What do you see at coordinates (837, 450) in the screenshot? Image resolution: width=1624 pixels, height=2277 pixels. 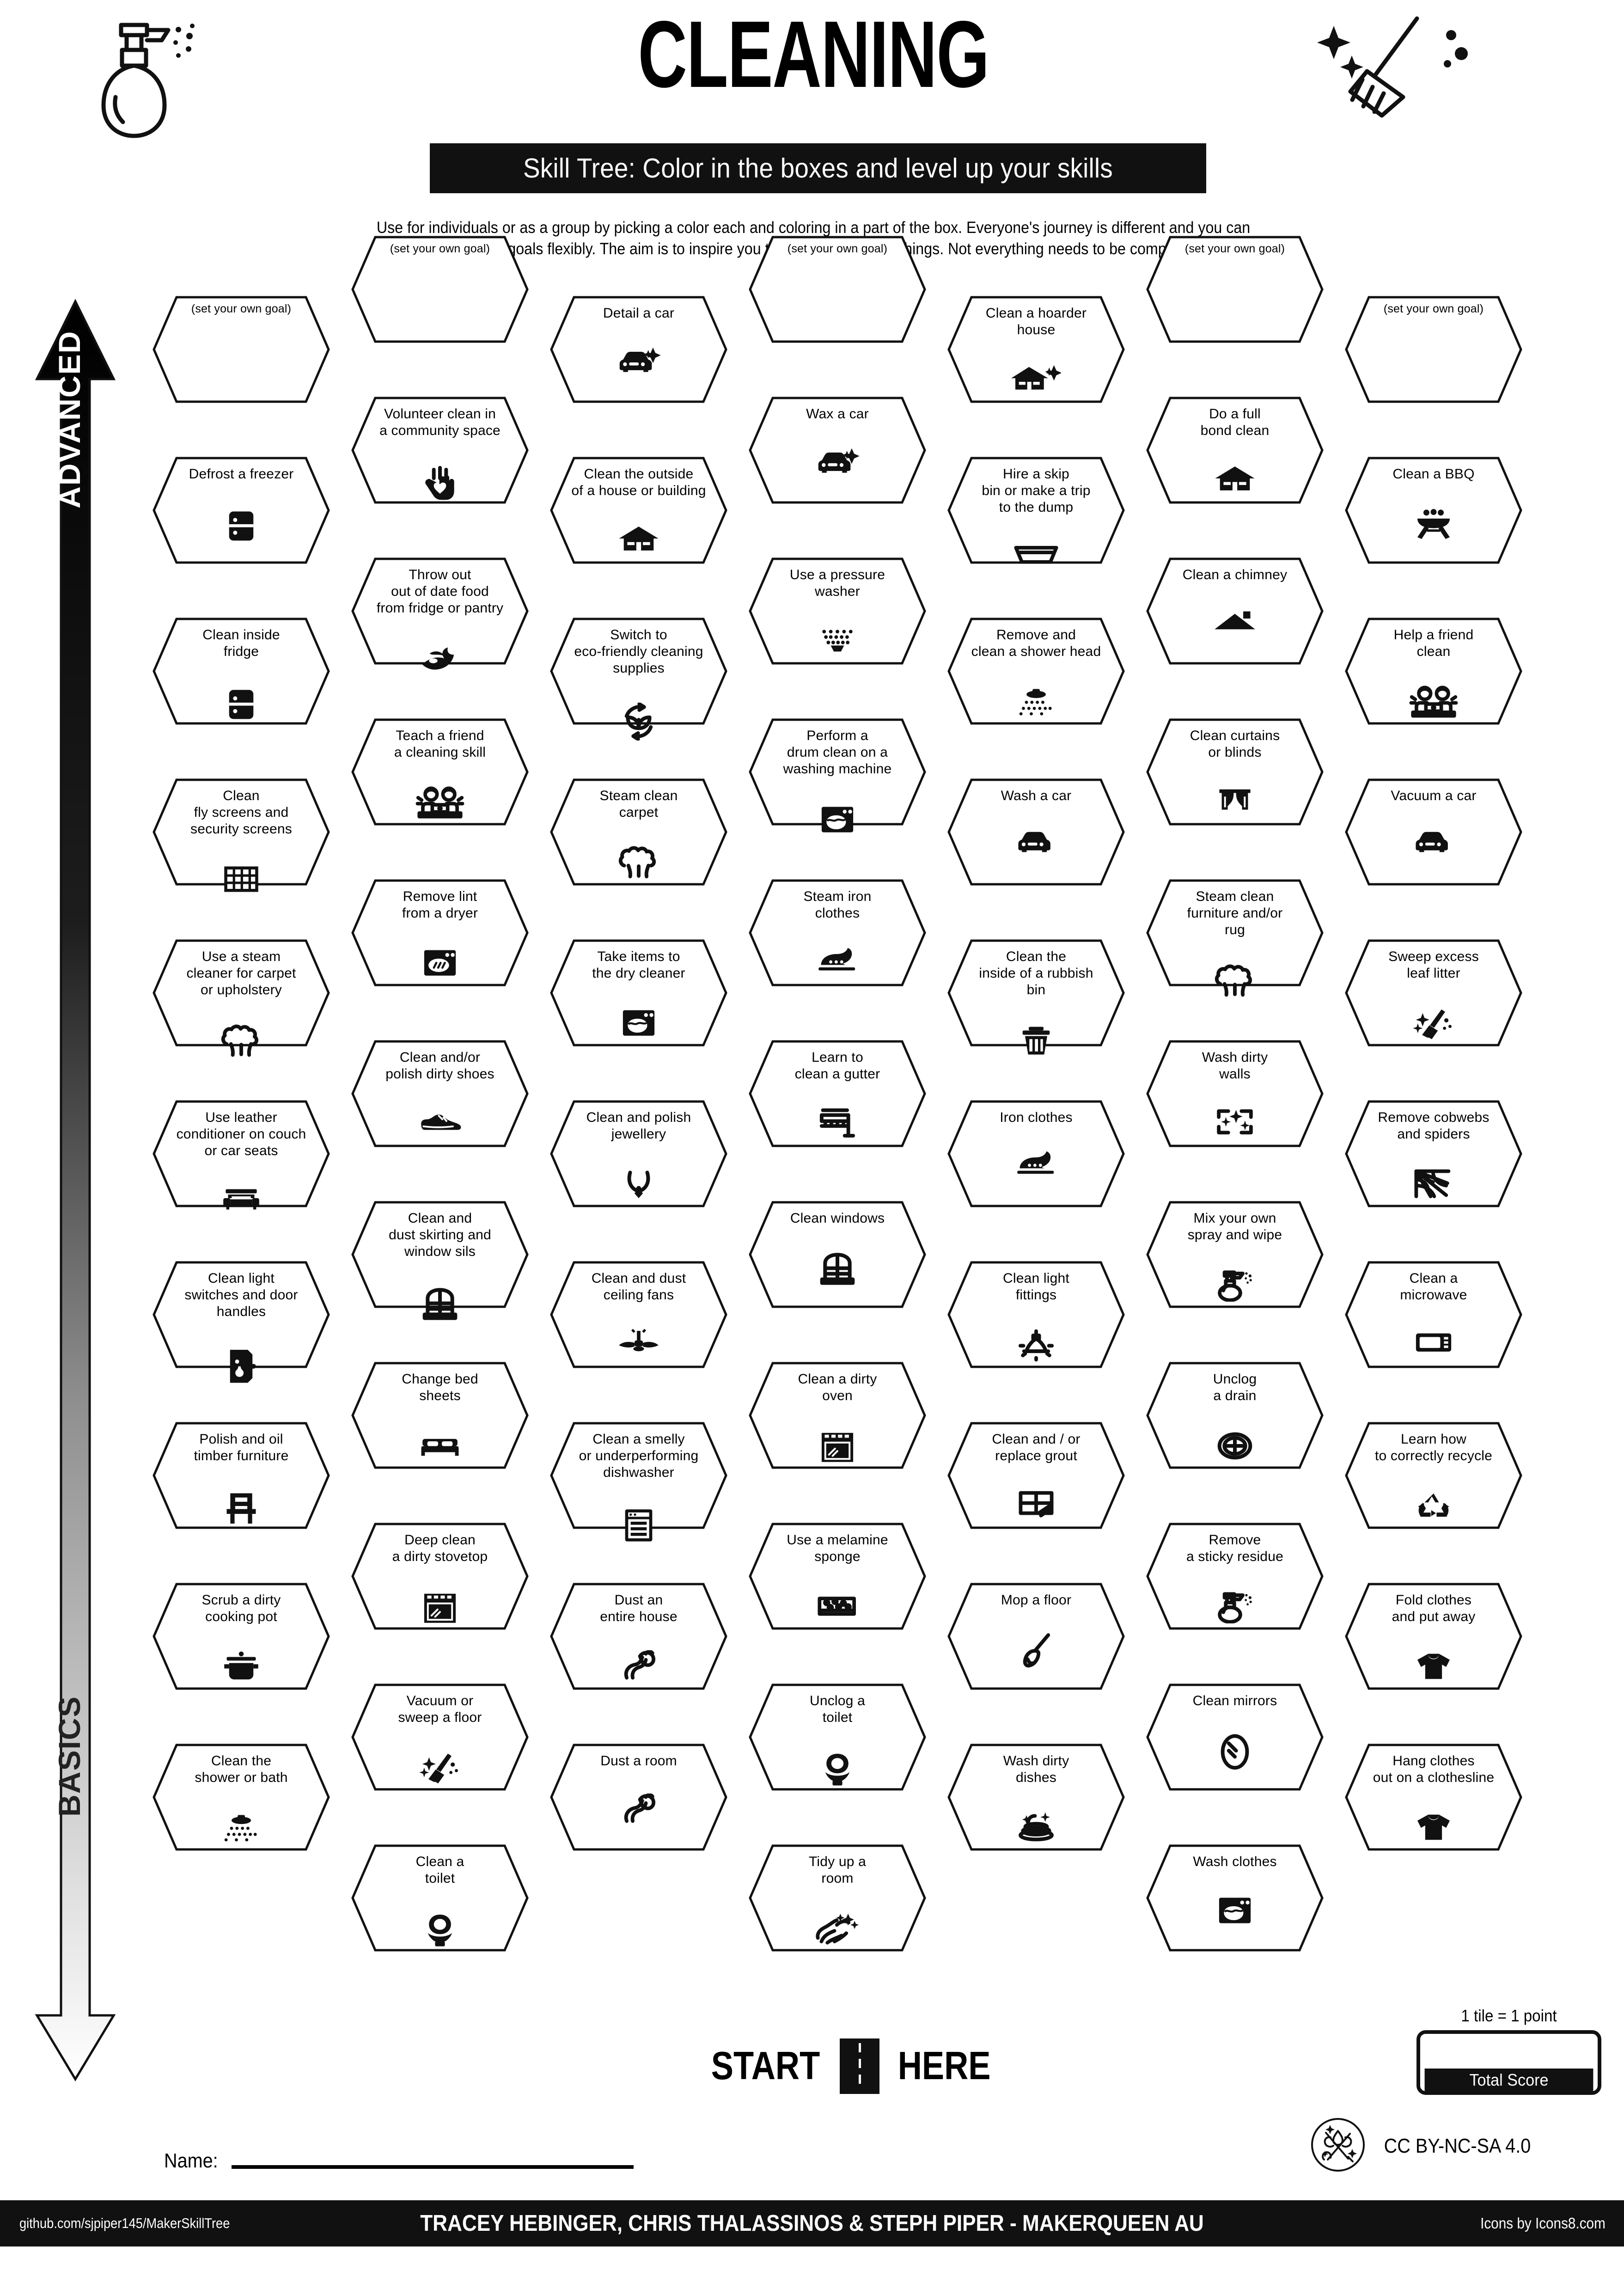 I see `skill-tile: Wax a car` at bounding box center [837, 450].